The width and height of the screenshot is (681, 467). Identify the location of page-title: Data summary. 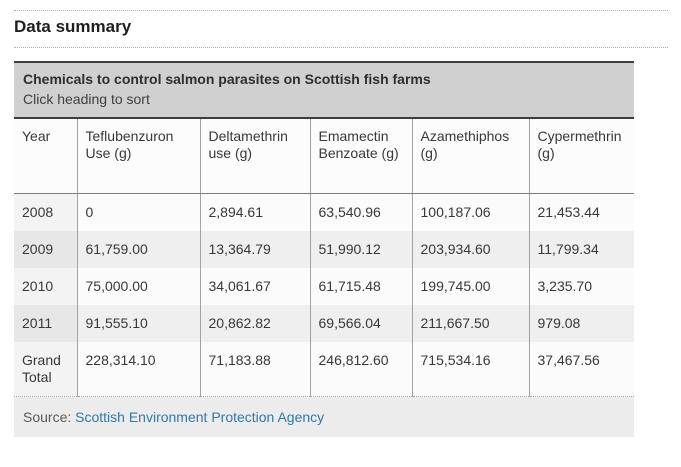
(73, 26).